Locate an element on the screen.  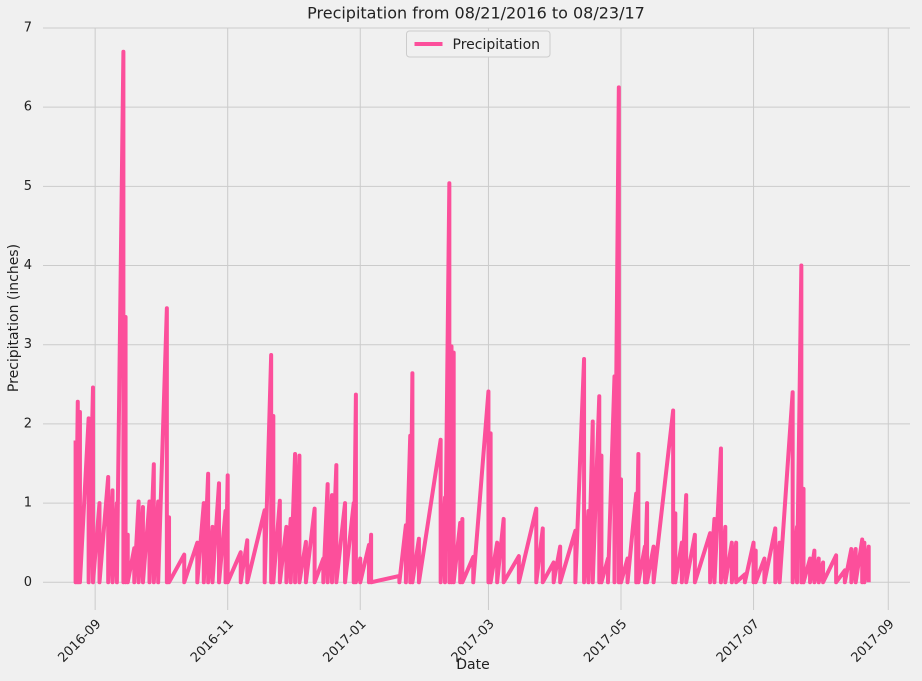
legend-box is located at coordinates (478, 44).